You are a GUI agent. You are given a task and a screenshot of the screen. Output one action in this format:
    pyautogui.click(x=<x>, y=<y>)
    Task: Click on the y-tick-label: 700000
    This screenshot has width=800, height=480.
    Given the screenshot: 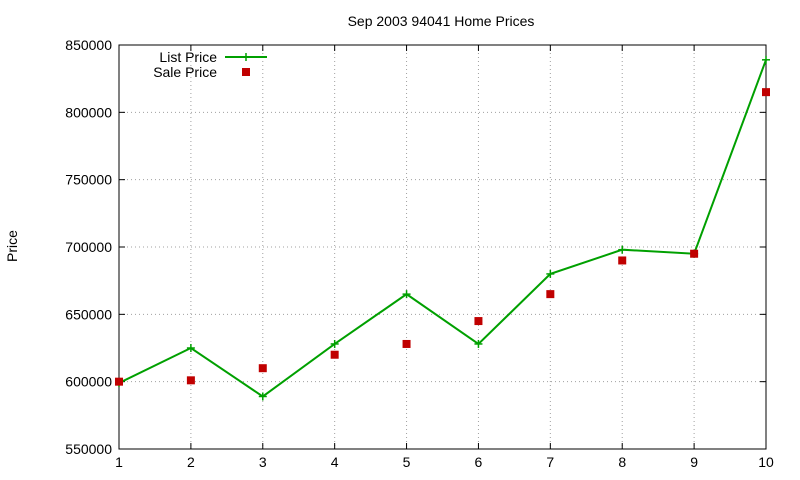 What is the action you would take?
    pyautogui.click(x=88, y=247)
    